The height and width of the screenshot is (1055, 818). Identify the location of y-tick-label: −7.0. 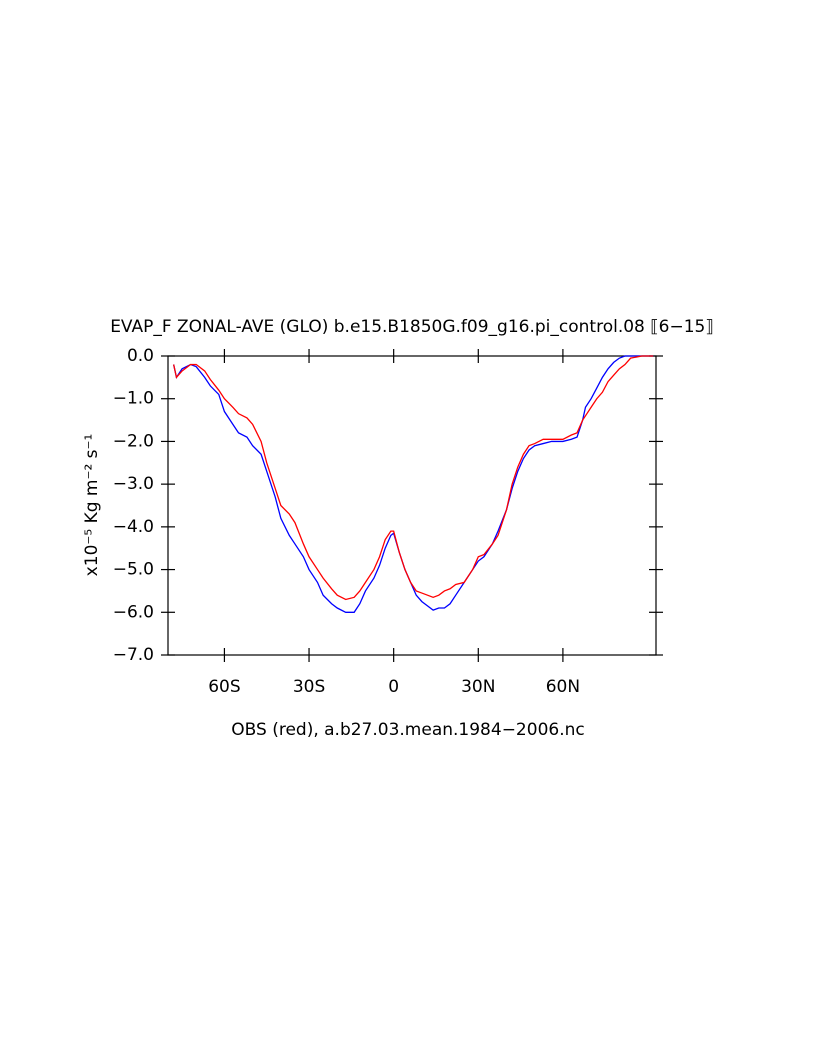
(133, 655).